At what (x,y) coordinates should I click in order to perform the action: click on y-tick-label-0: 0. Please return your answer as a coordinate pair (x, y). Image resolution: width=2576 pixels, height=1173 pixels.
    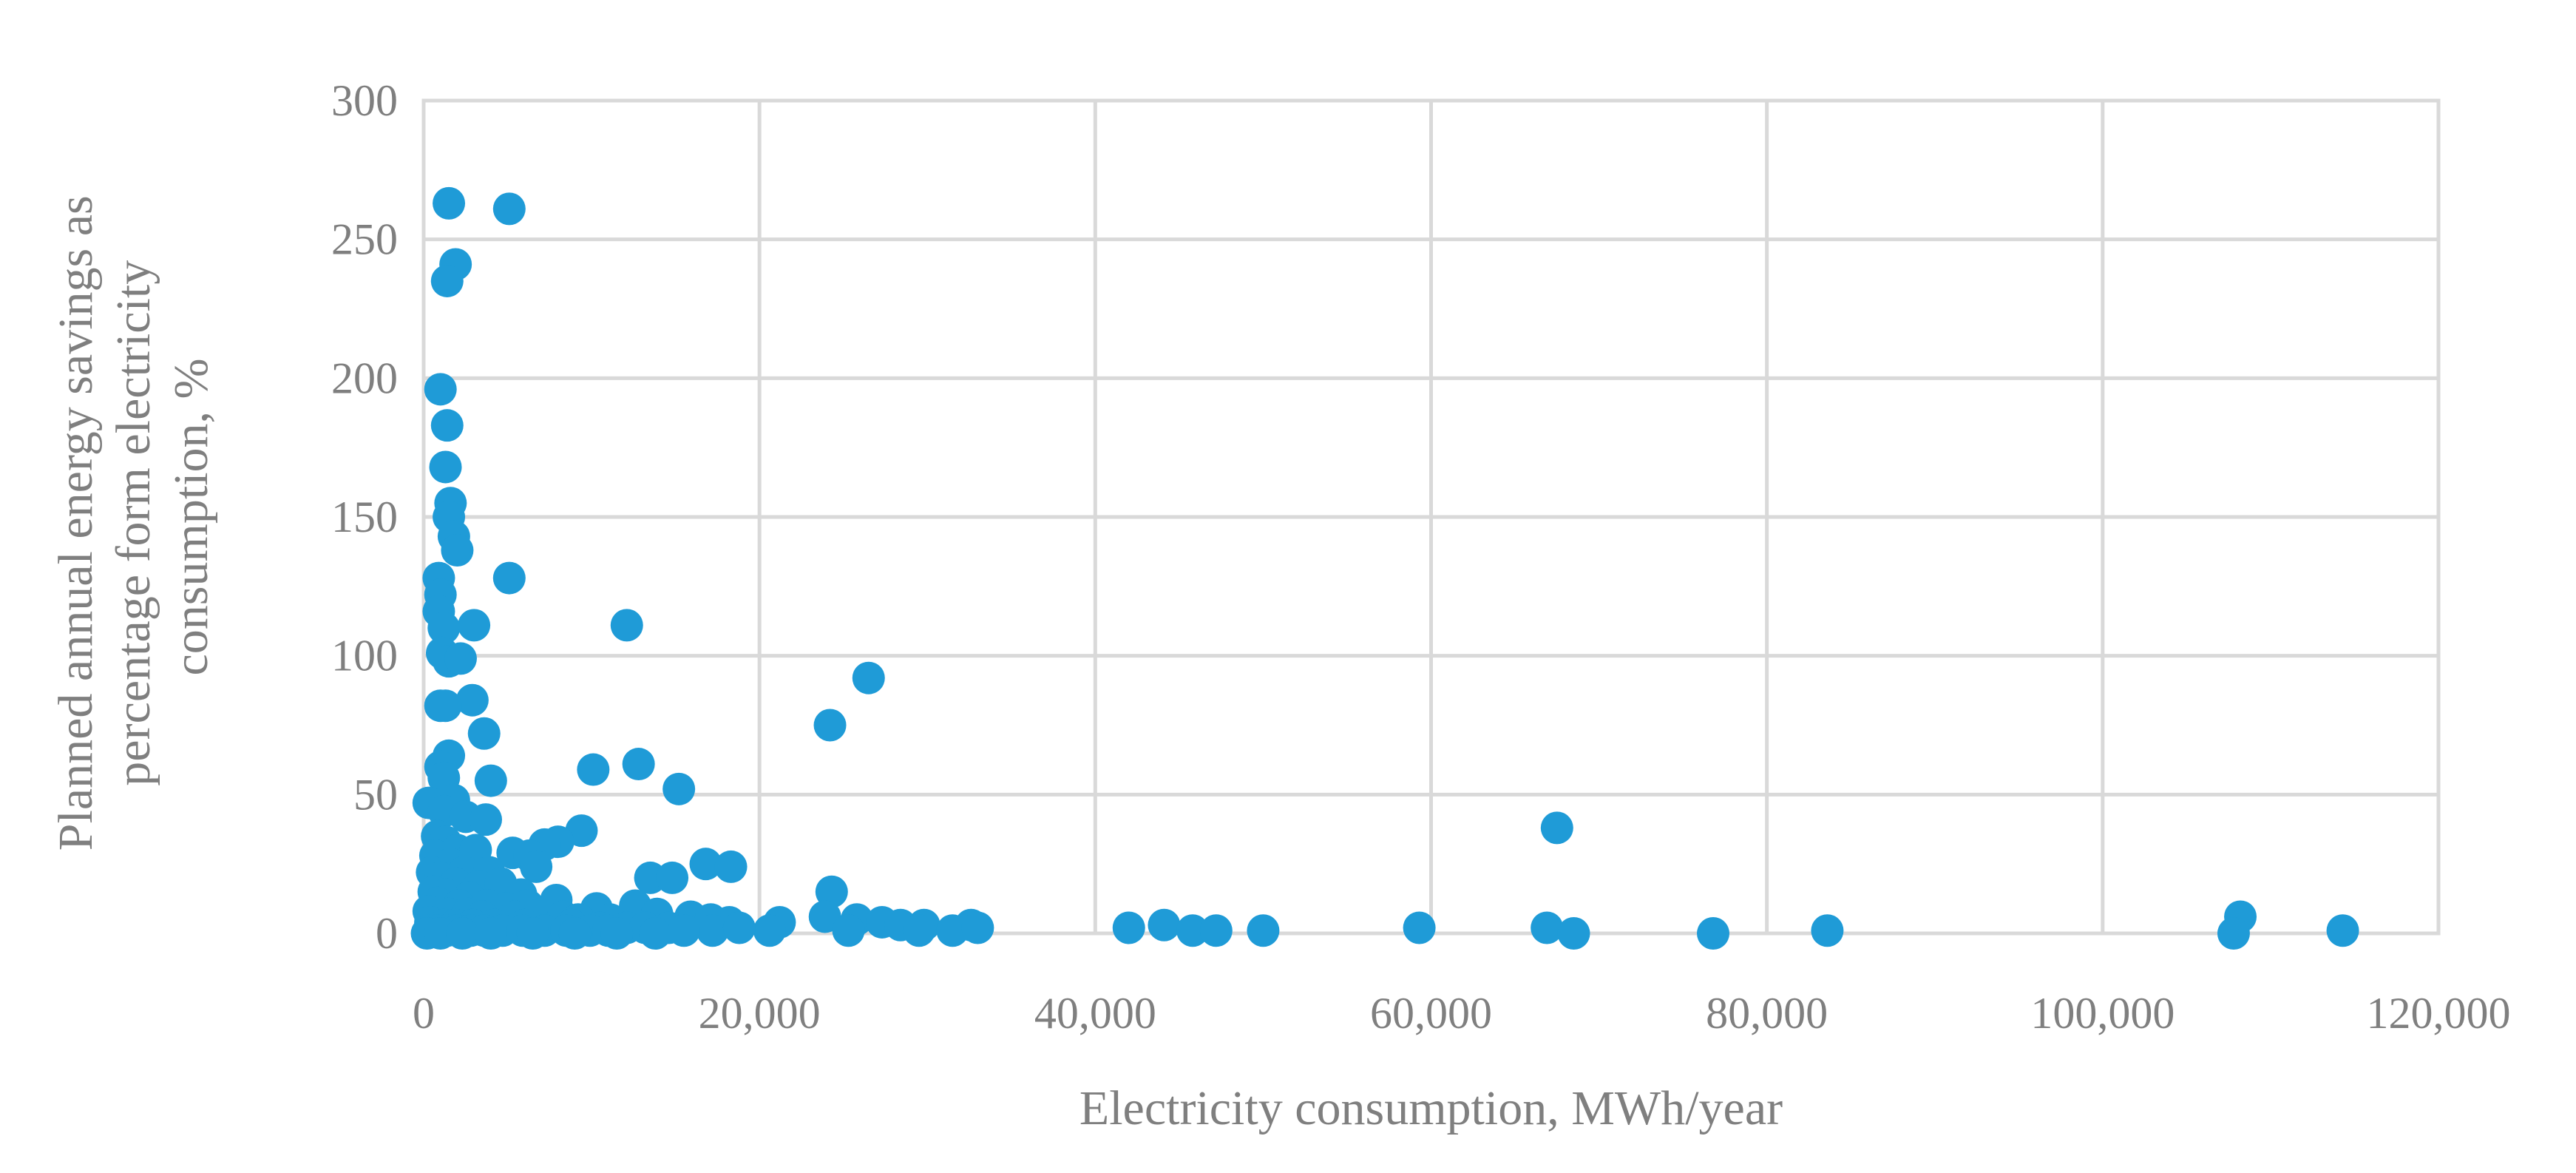
    Looking at the image, I should click on (387, 934).